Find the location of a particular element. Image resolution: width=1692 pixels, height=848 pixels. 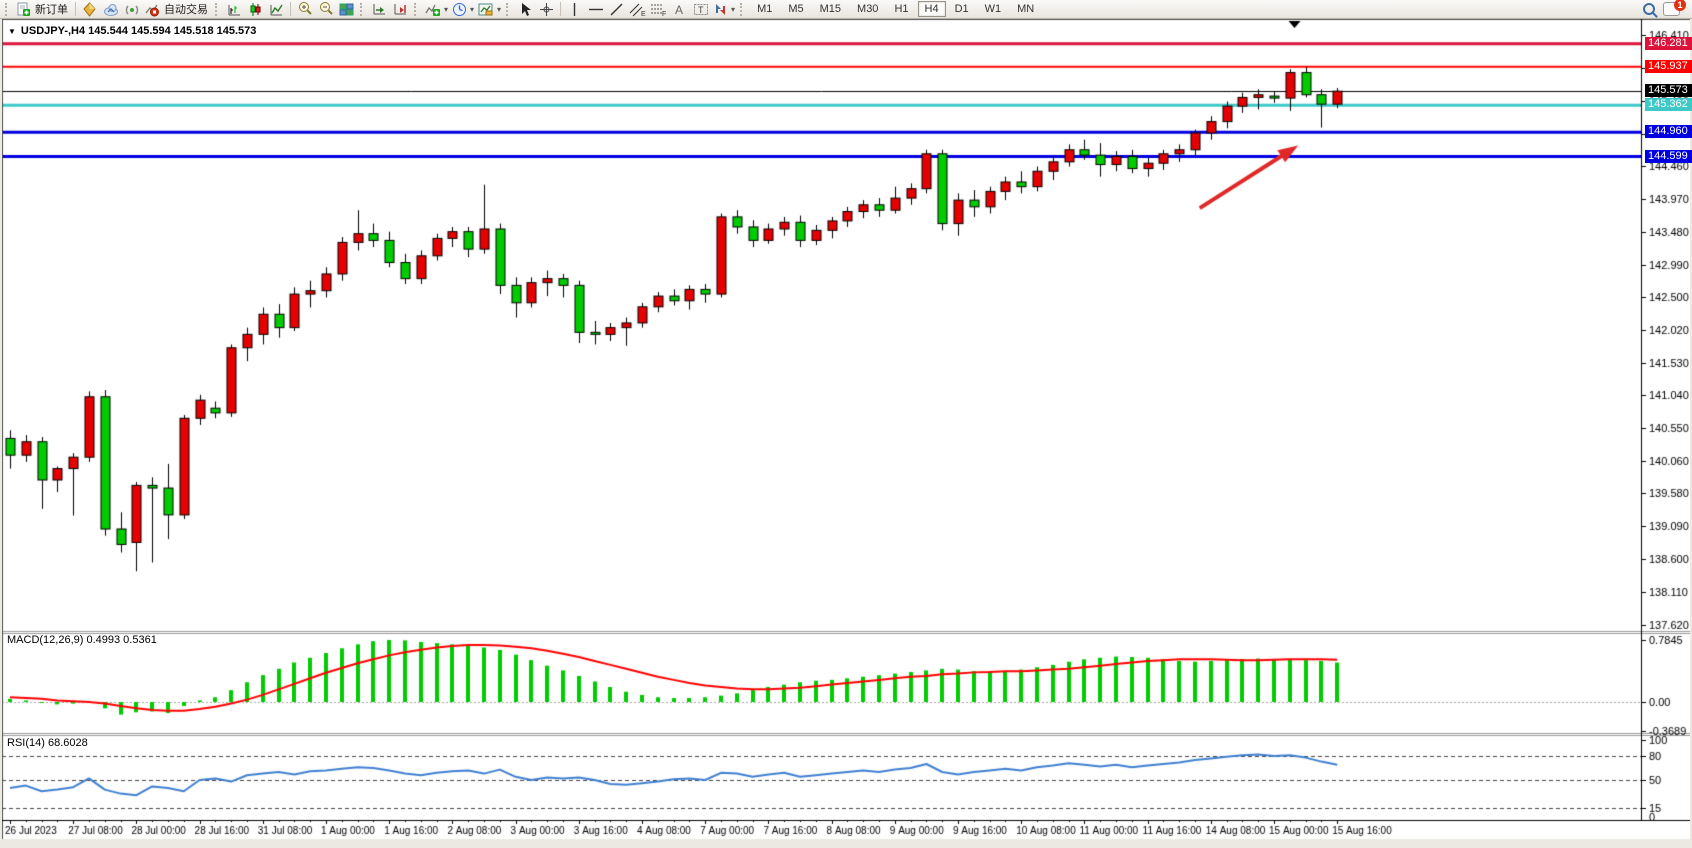

timeframe-button-M15: M15 is located at coordinates (830, 9).